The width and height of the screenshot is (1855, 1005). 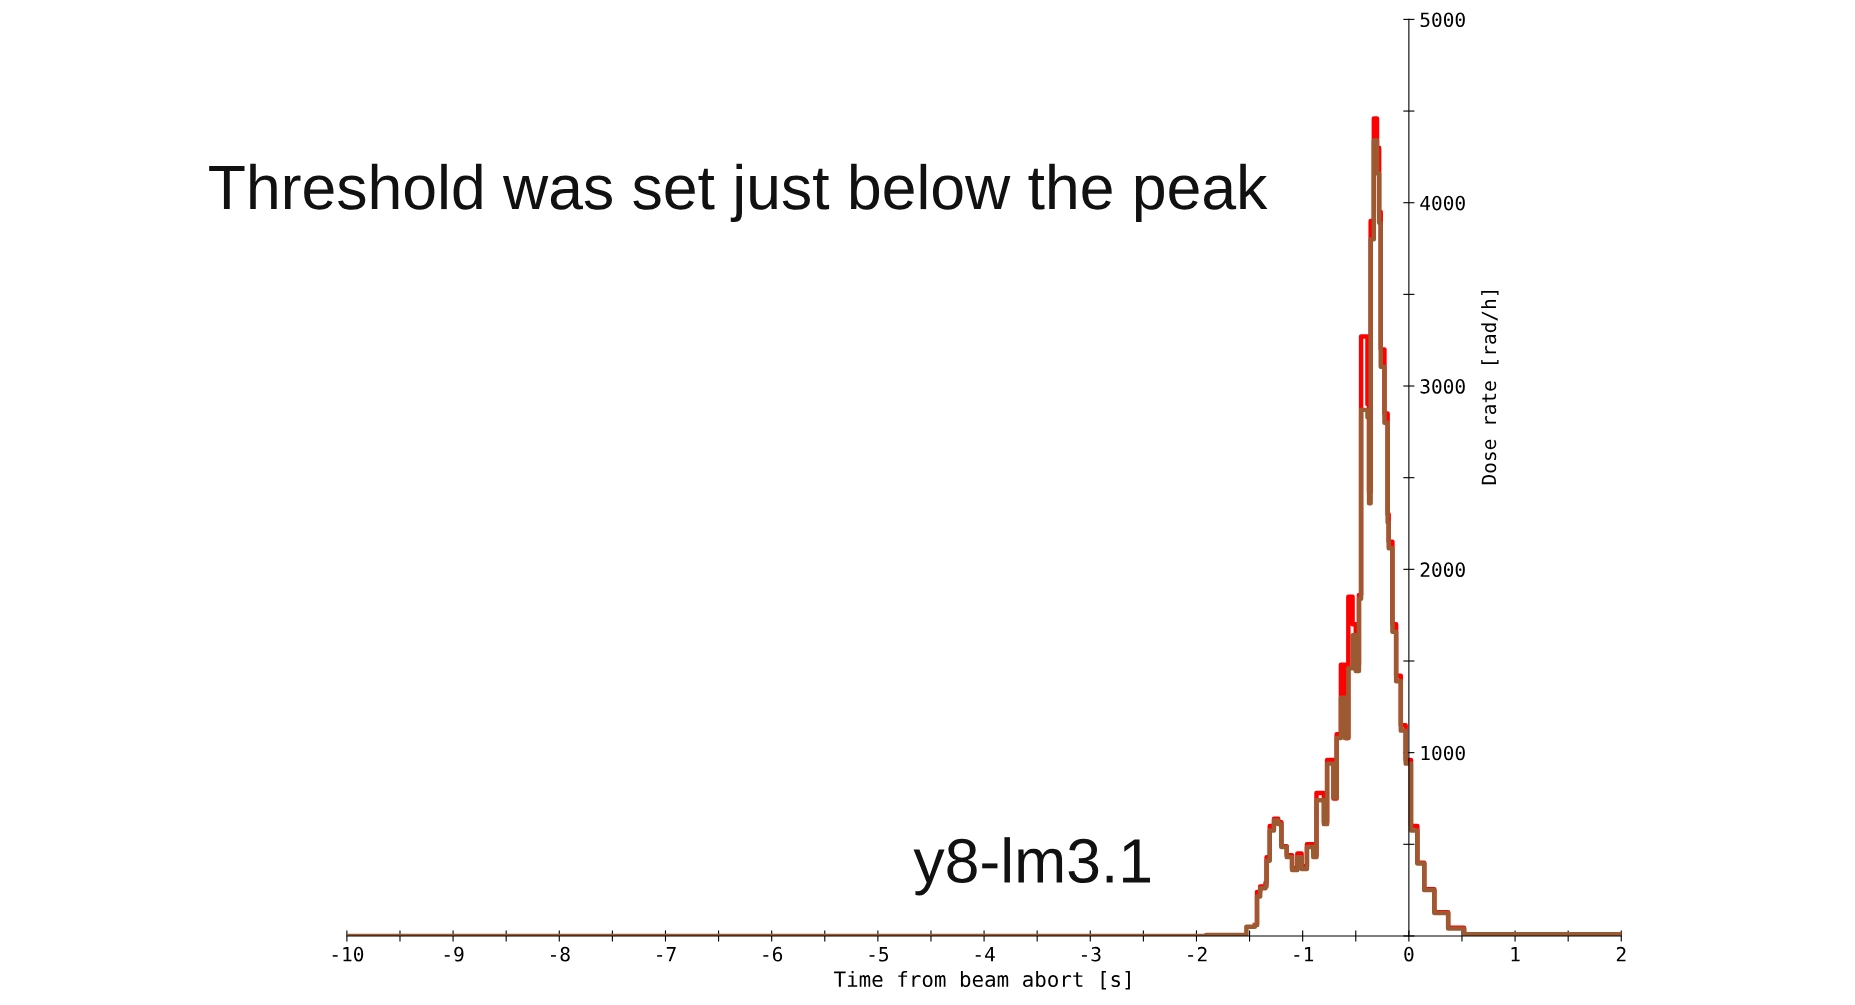 I want to click on y-tick-label: 1000, so click(x=1443, y=753).